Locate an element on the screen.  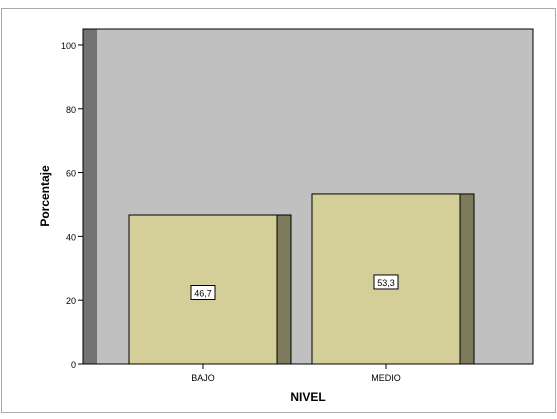
y-tick-label: 80 is located at coordinates (71, 110).